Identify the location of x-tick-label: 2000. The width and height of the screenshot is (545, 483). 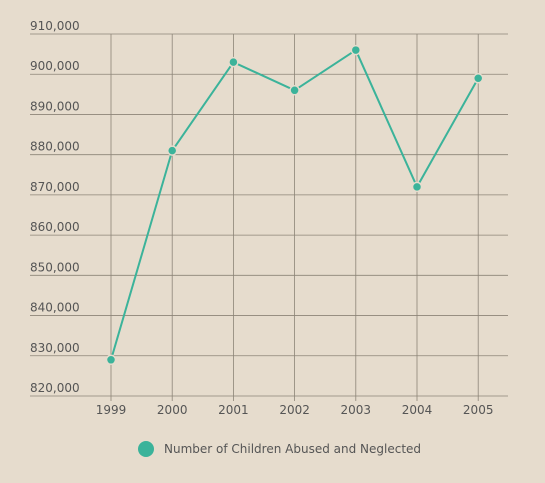
(172, 410).